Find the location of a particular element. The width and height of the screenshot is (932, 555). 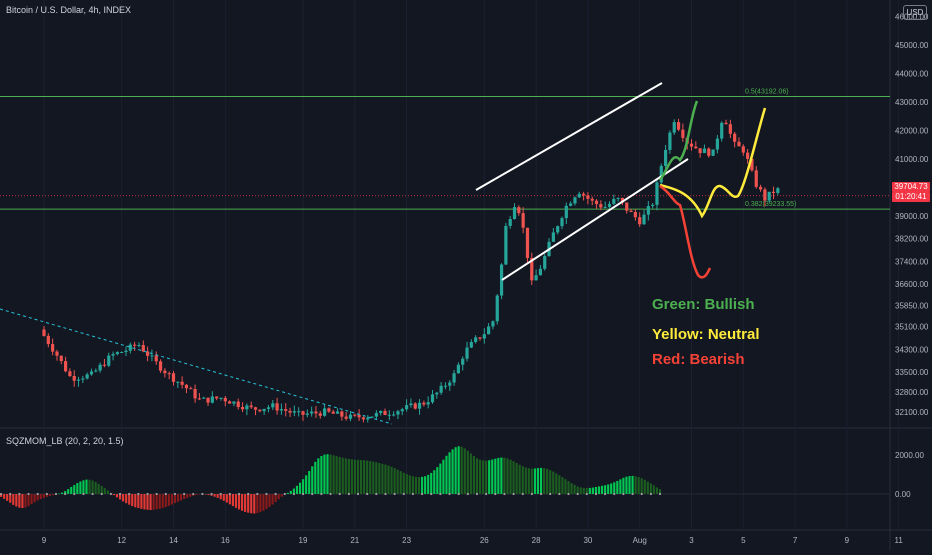

price-tick-label: 35100.00 is located at coordinates (912, 327).